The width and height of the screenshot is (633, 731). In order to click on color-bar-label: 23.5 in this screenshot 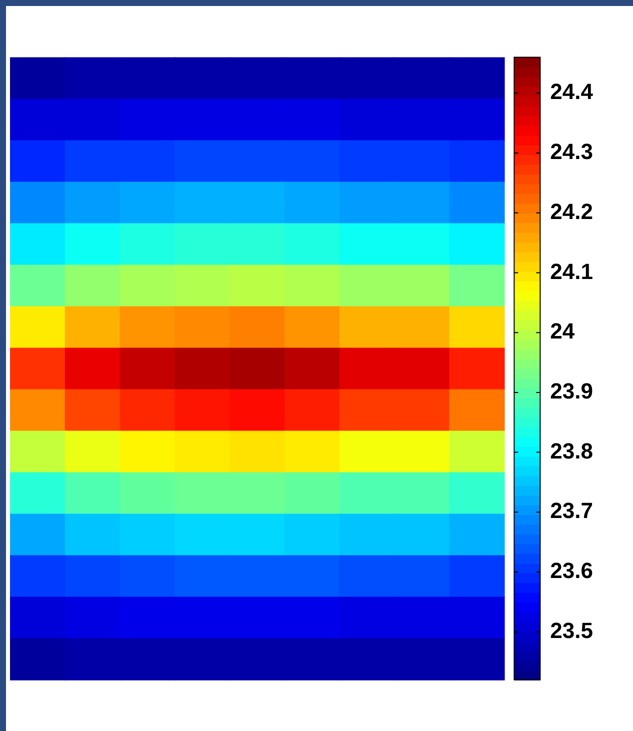, I will do `click(572, 630)`.